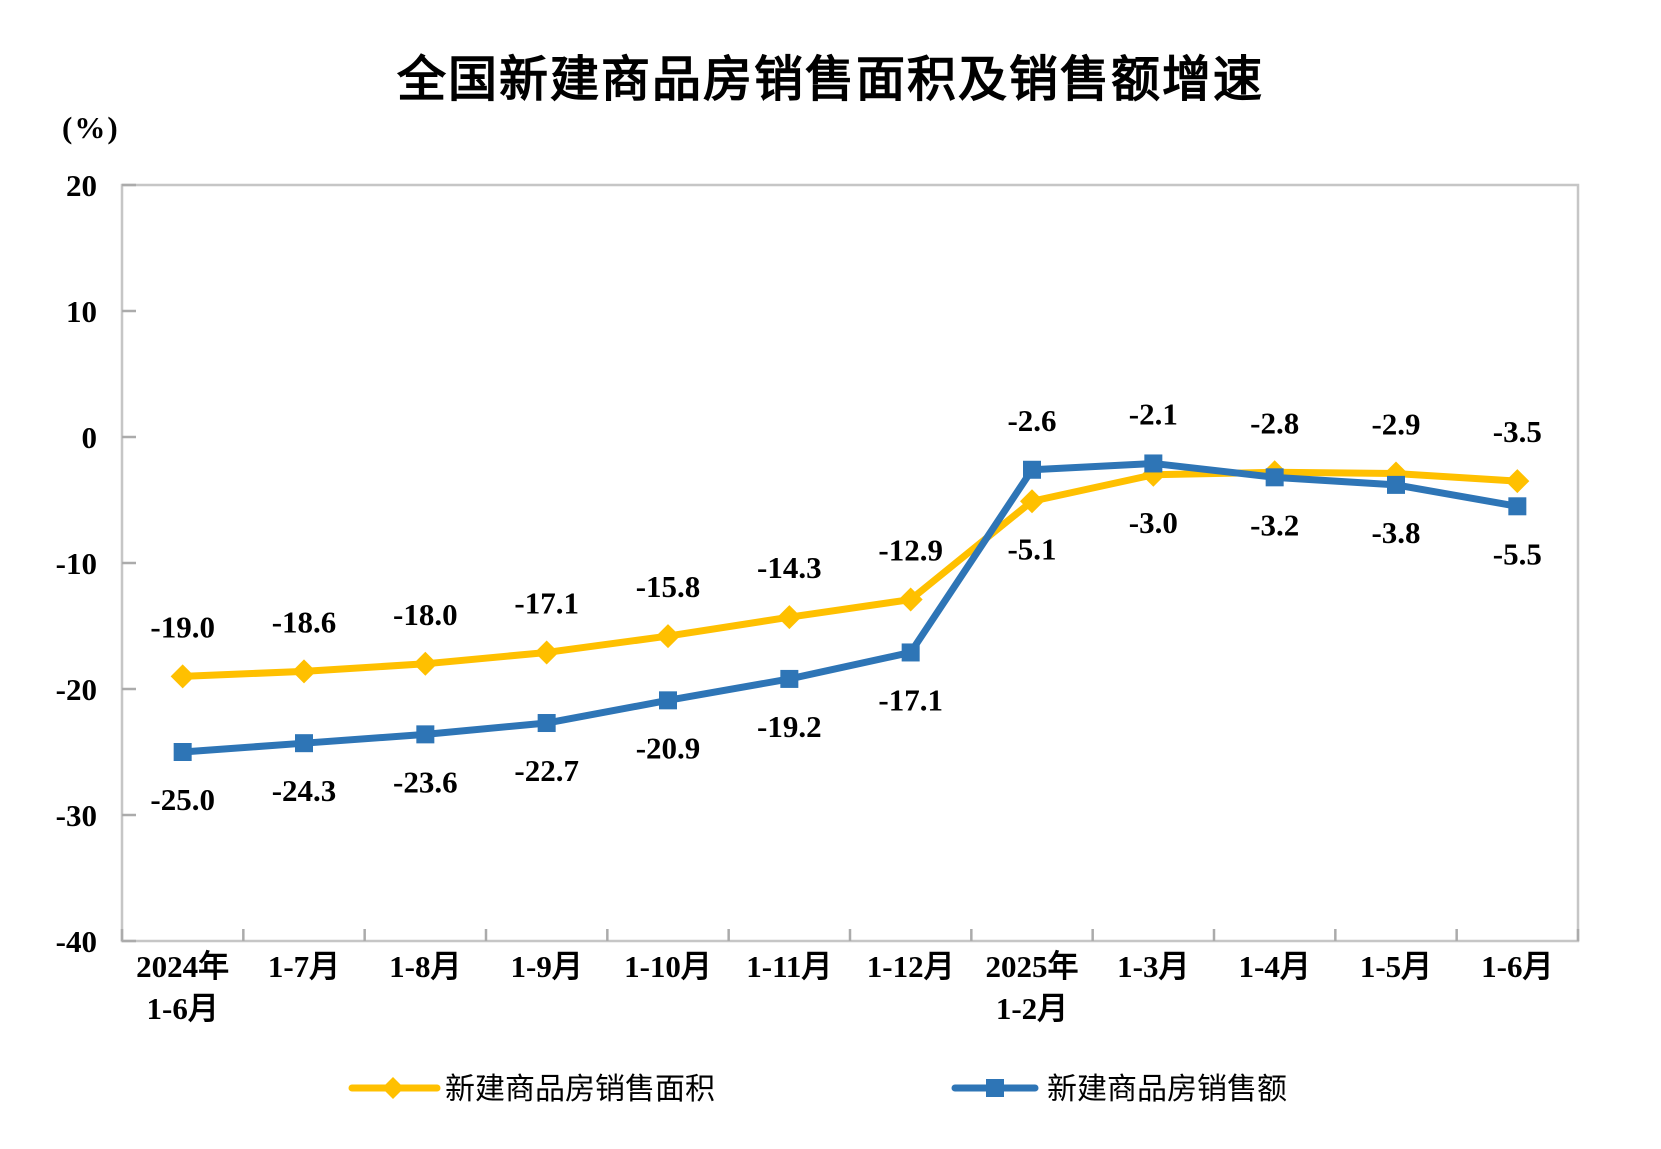 The image size is (1661, 1149). Describe the element at coordinates (1032, 1008) in the screenshot. I see `x-axis-sublabel: 1-2月` at that location.